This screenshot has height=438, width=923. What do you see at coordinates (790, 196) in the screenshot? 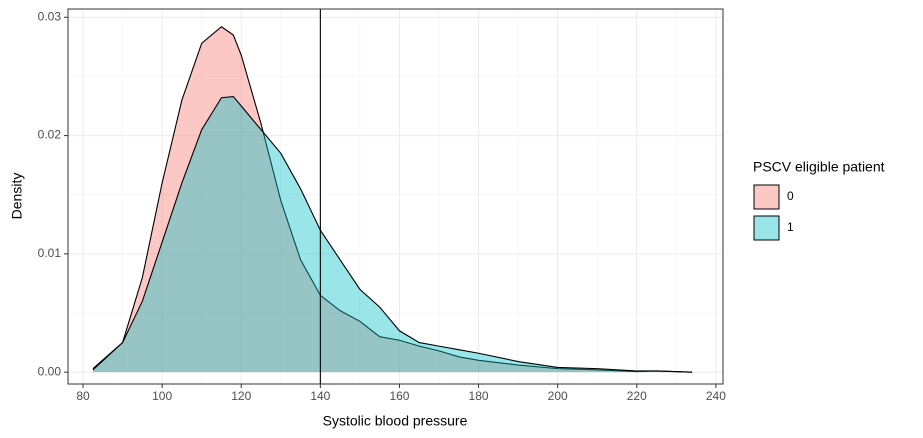
I see `legend-label: 0` at bounding box center [790, 196].